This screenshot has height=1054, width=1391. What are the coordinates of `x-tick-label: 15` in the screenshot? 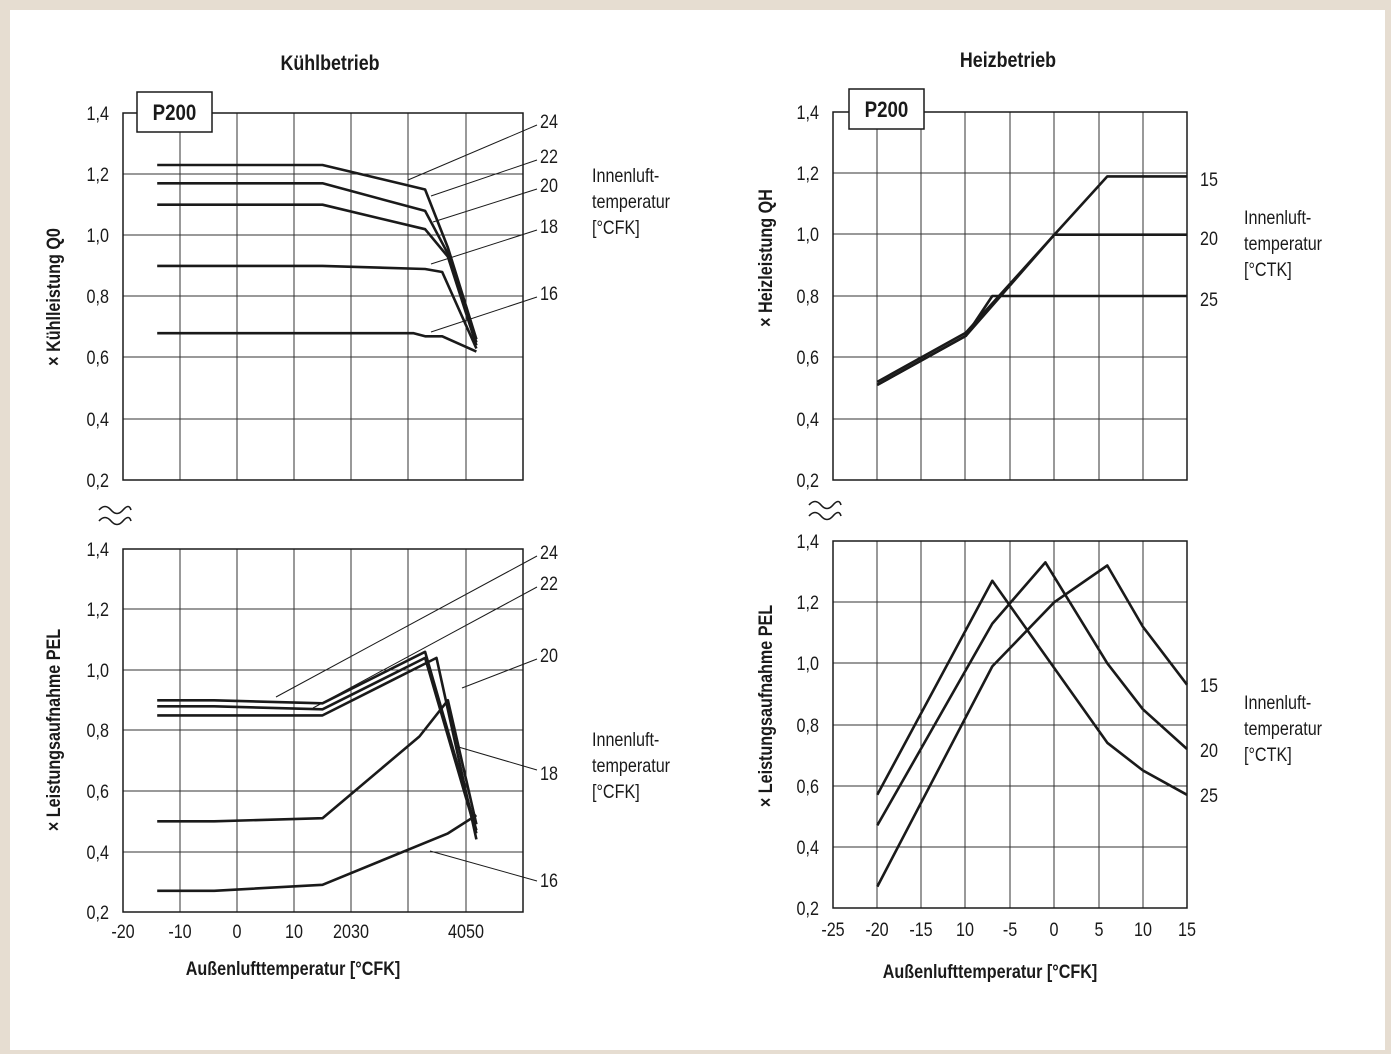 It's located at (1187, 930).